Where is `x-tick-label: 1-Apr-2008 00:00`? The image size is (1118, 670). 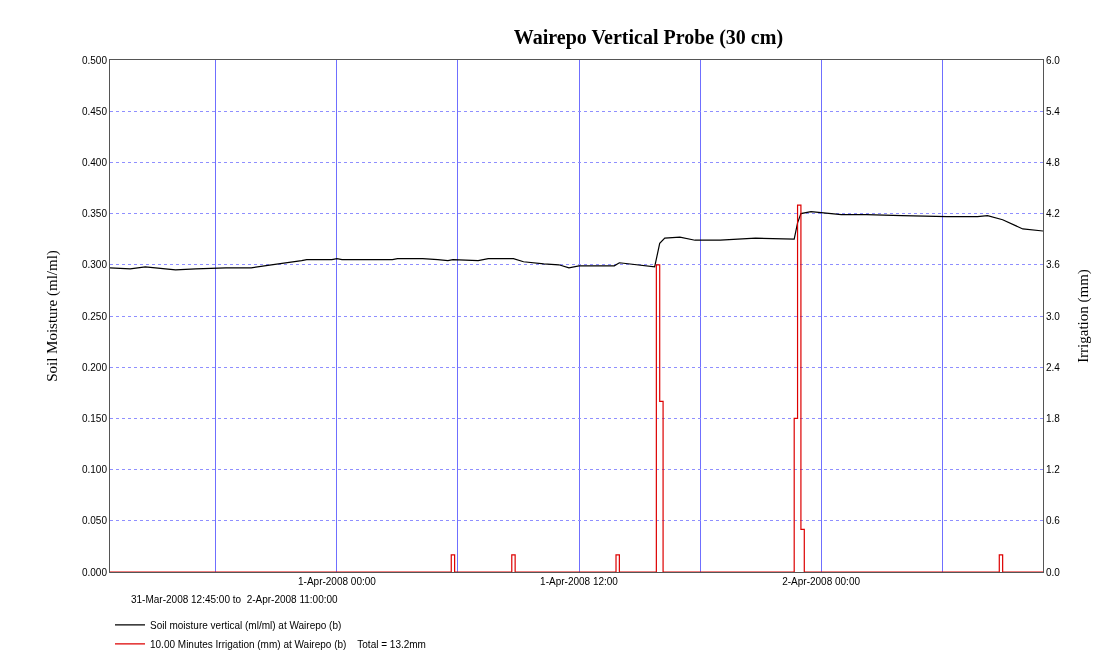
x-tick-label: 1-Apr-2008 00:00 is located at coordinates (337, 581).